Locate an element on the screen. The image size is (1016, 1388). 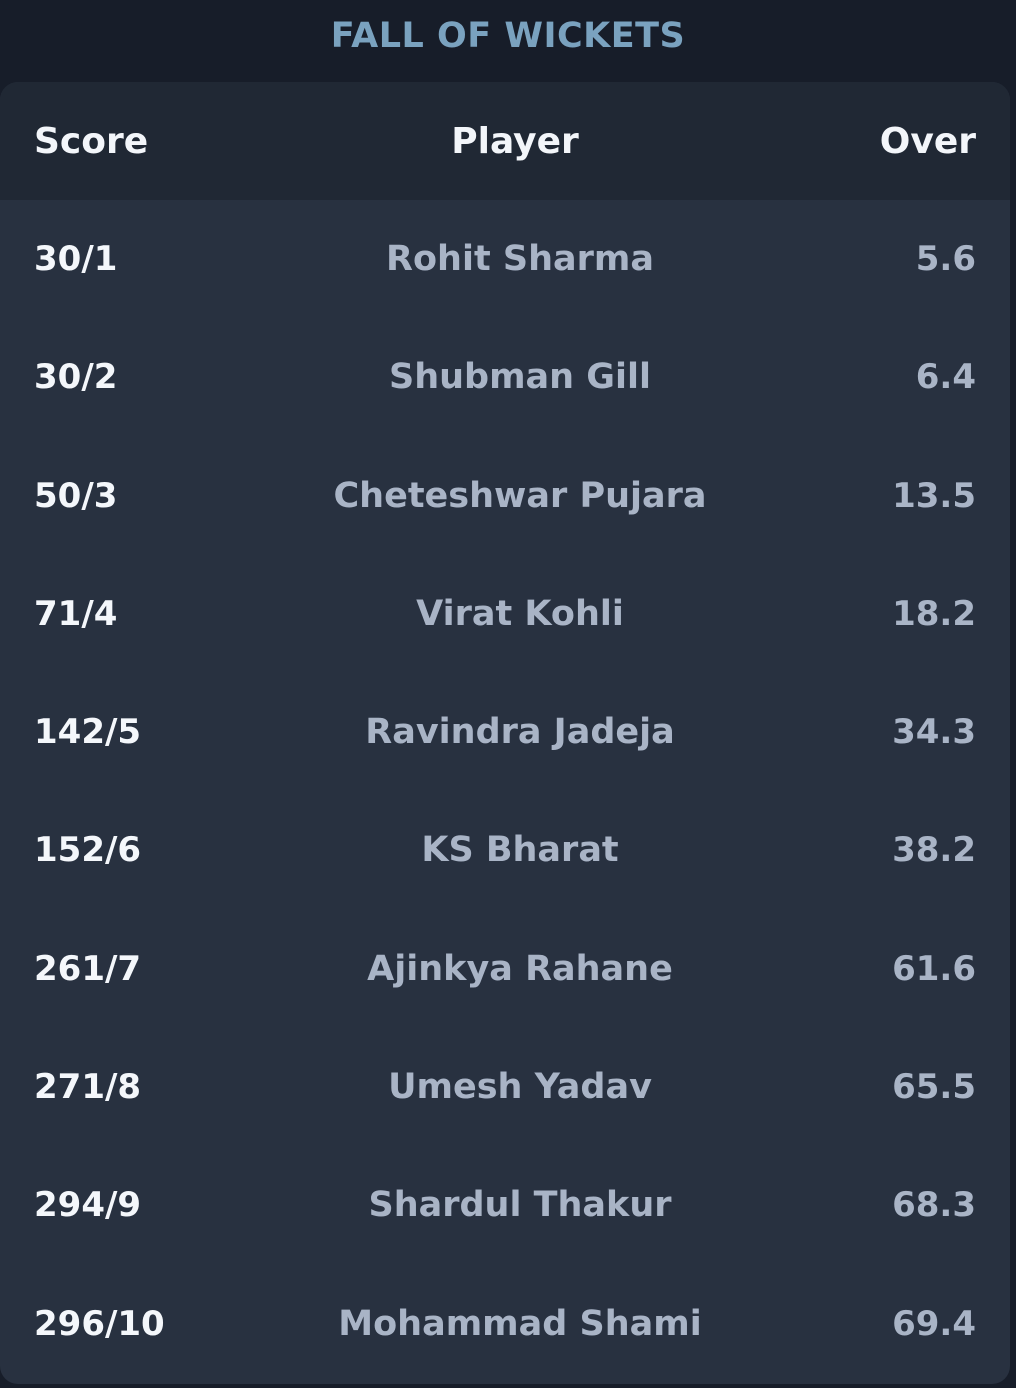
wicket-over: 69.4 is located at coordinates (934, 1323).